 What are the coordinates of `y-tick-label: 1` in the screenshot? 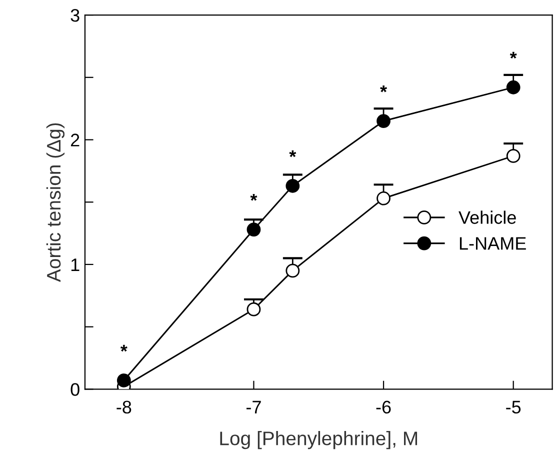 It's located at (75, 264).